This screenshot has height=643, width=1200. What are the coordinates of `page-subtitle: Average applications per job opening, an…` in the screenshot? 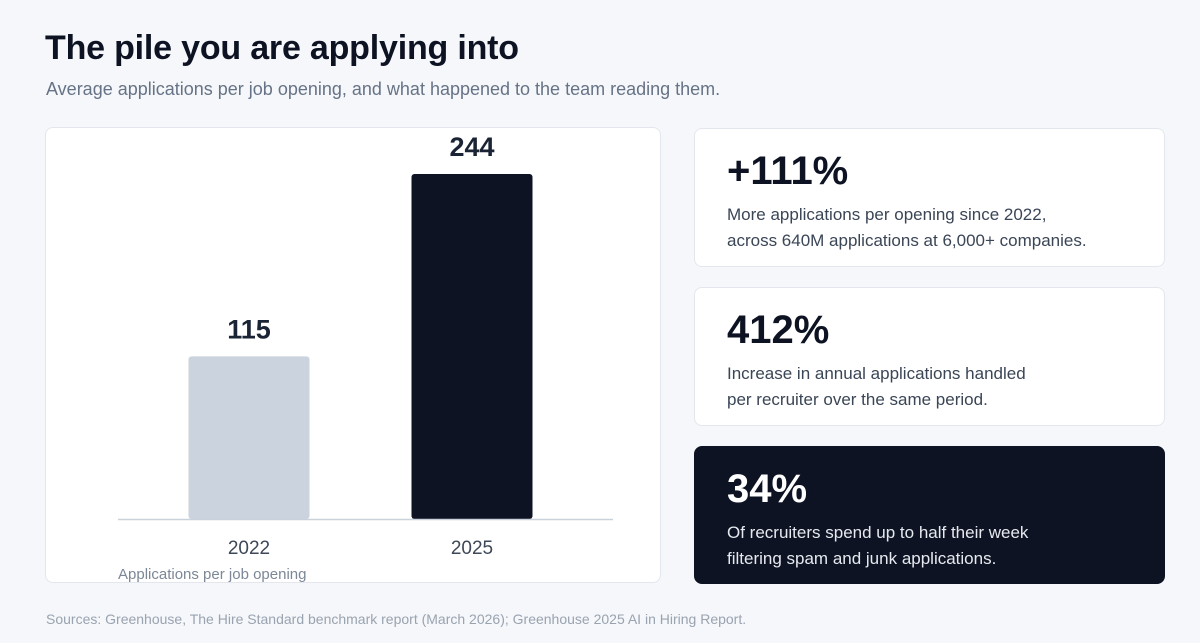 It's located at (383, 89).